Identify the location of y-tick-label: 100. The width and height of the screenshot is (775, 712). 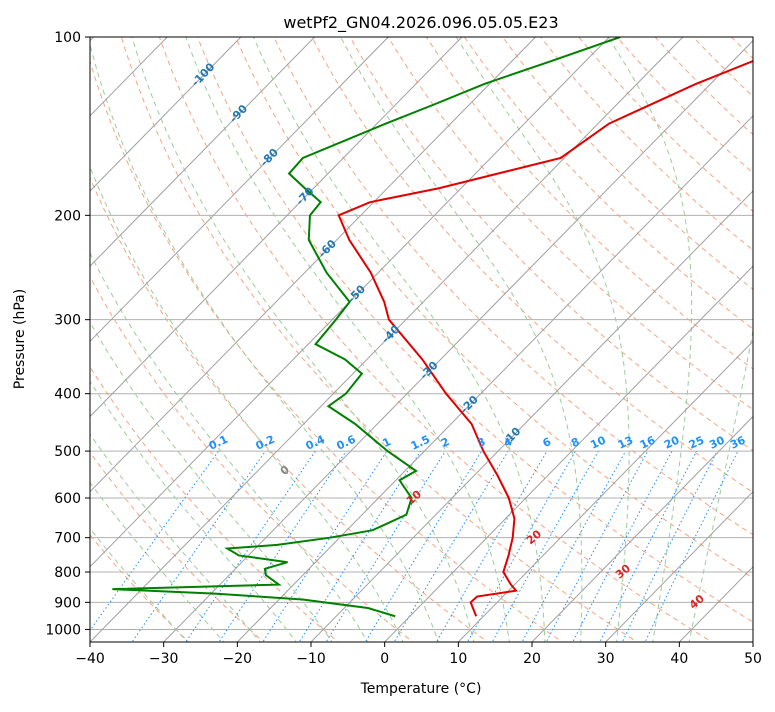
(67, 38).